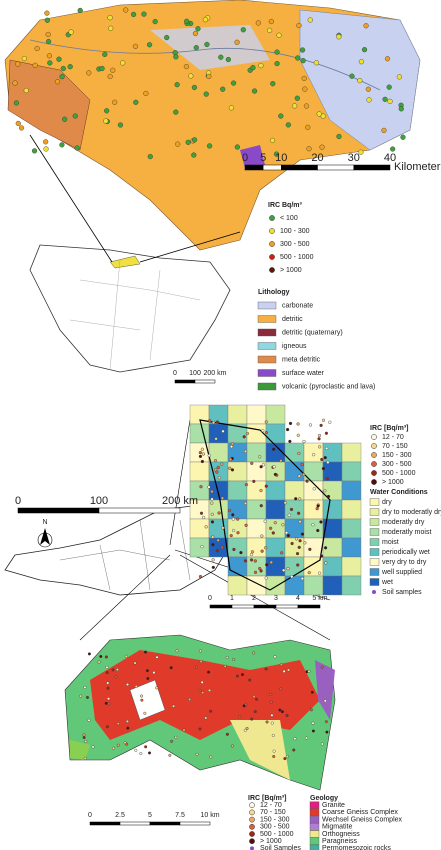 The image size is (441, 850). What do you see at coordinates (301, 359) in the screenshot?
I see `legend-label: meta detritic` at bounding box center [301, 359].